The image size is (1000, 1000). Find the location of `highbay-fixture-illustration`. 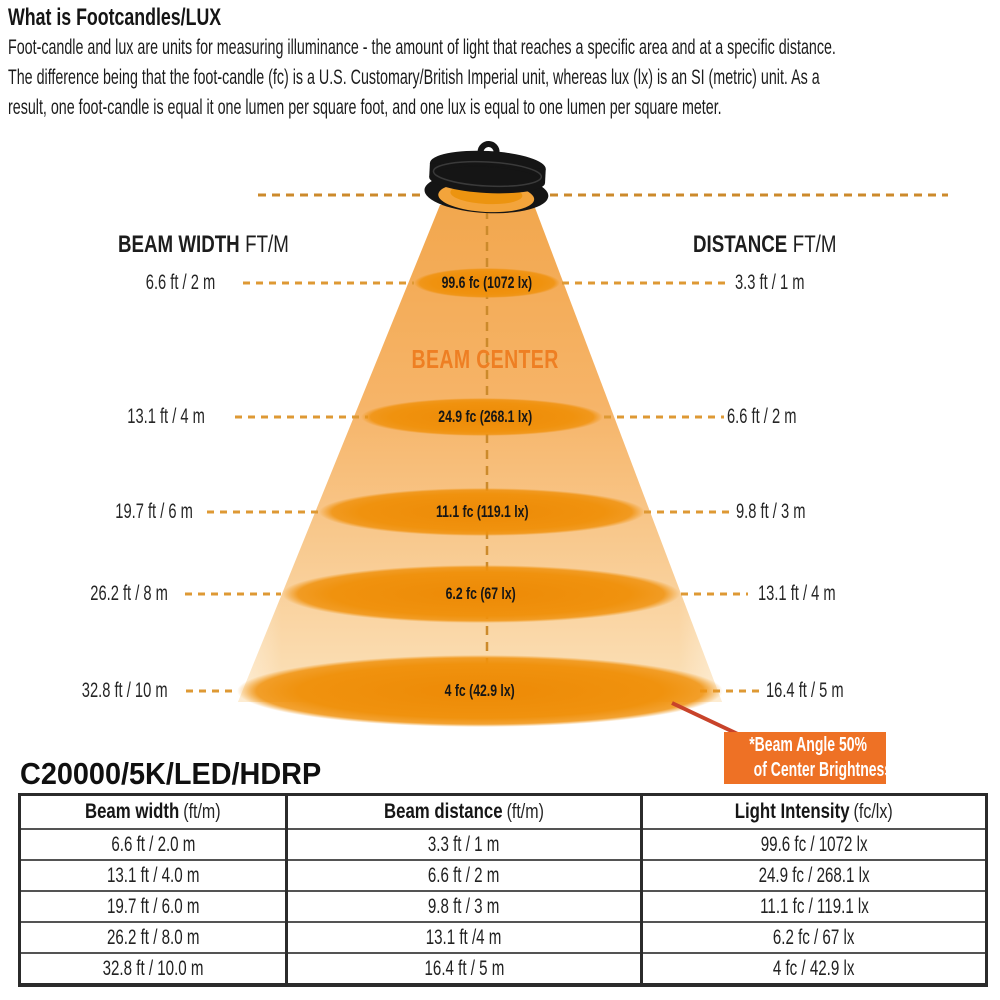

highbay-fixture-illustration is located at coordinates (486, 177).